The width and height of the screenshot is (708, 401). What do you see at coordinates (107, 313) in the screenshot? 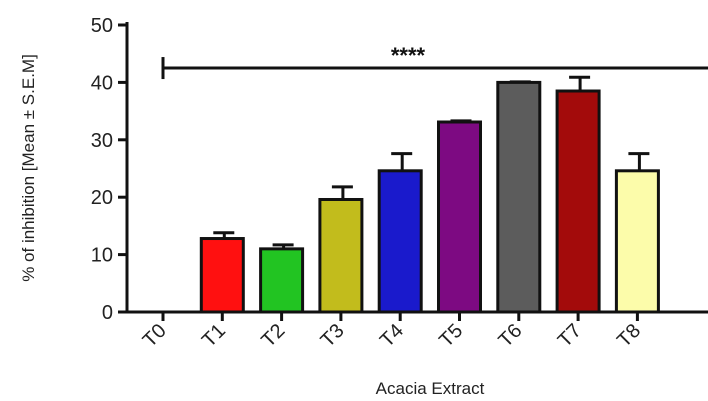
I see `y-tick-label: 0` at bounding box center [107, 313].